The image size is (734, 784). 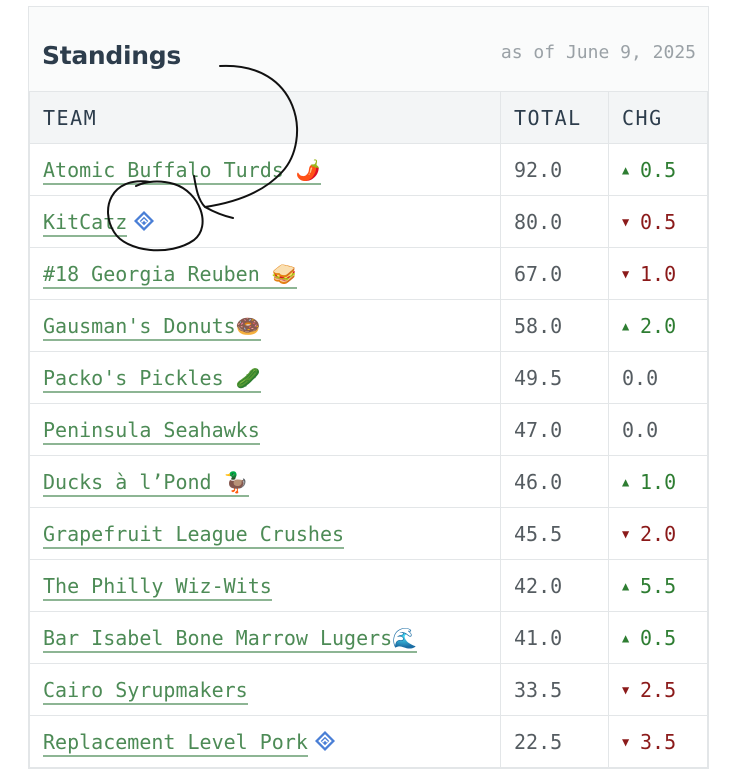 What do you see at coordinates (554, 689) in the screenshot?
I see `total-cell: 33.5` at bounding box center [554, 689].